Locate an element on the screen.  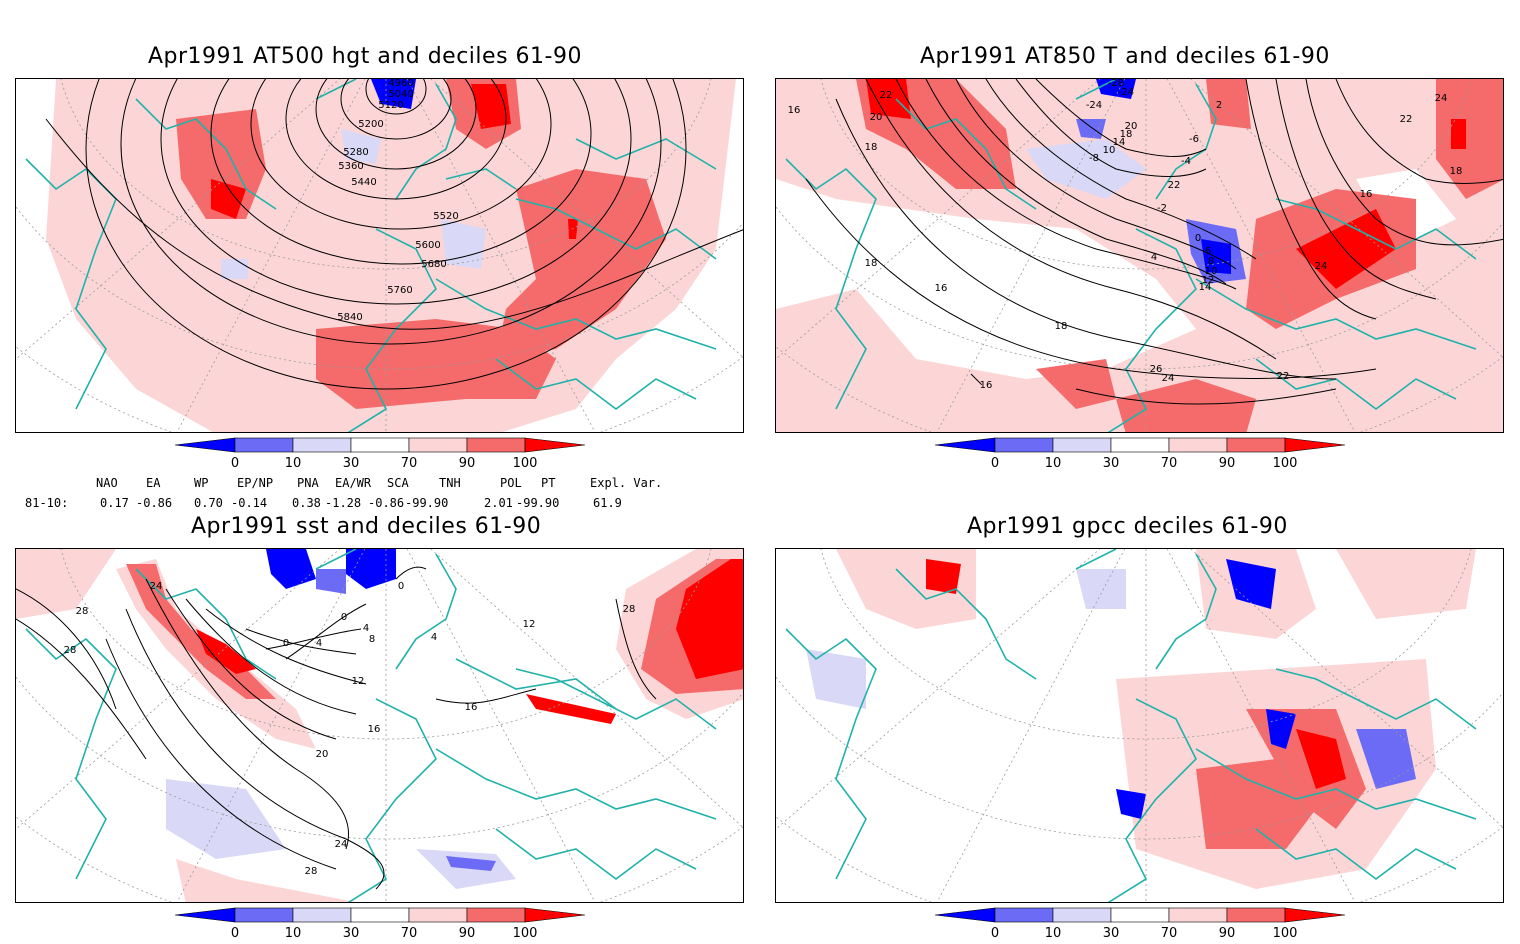
contour-label: -8 is located at coordinates (1094, 158).